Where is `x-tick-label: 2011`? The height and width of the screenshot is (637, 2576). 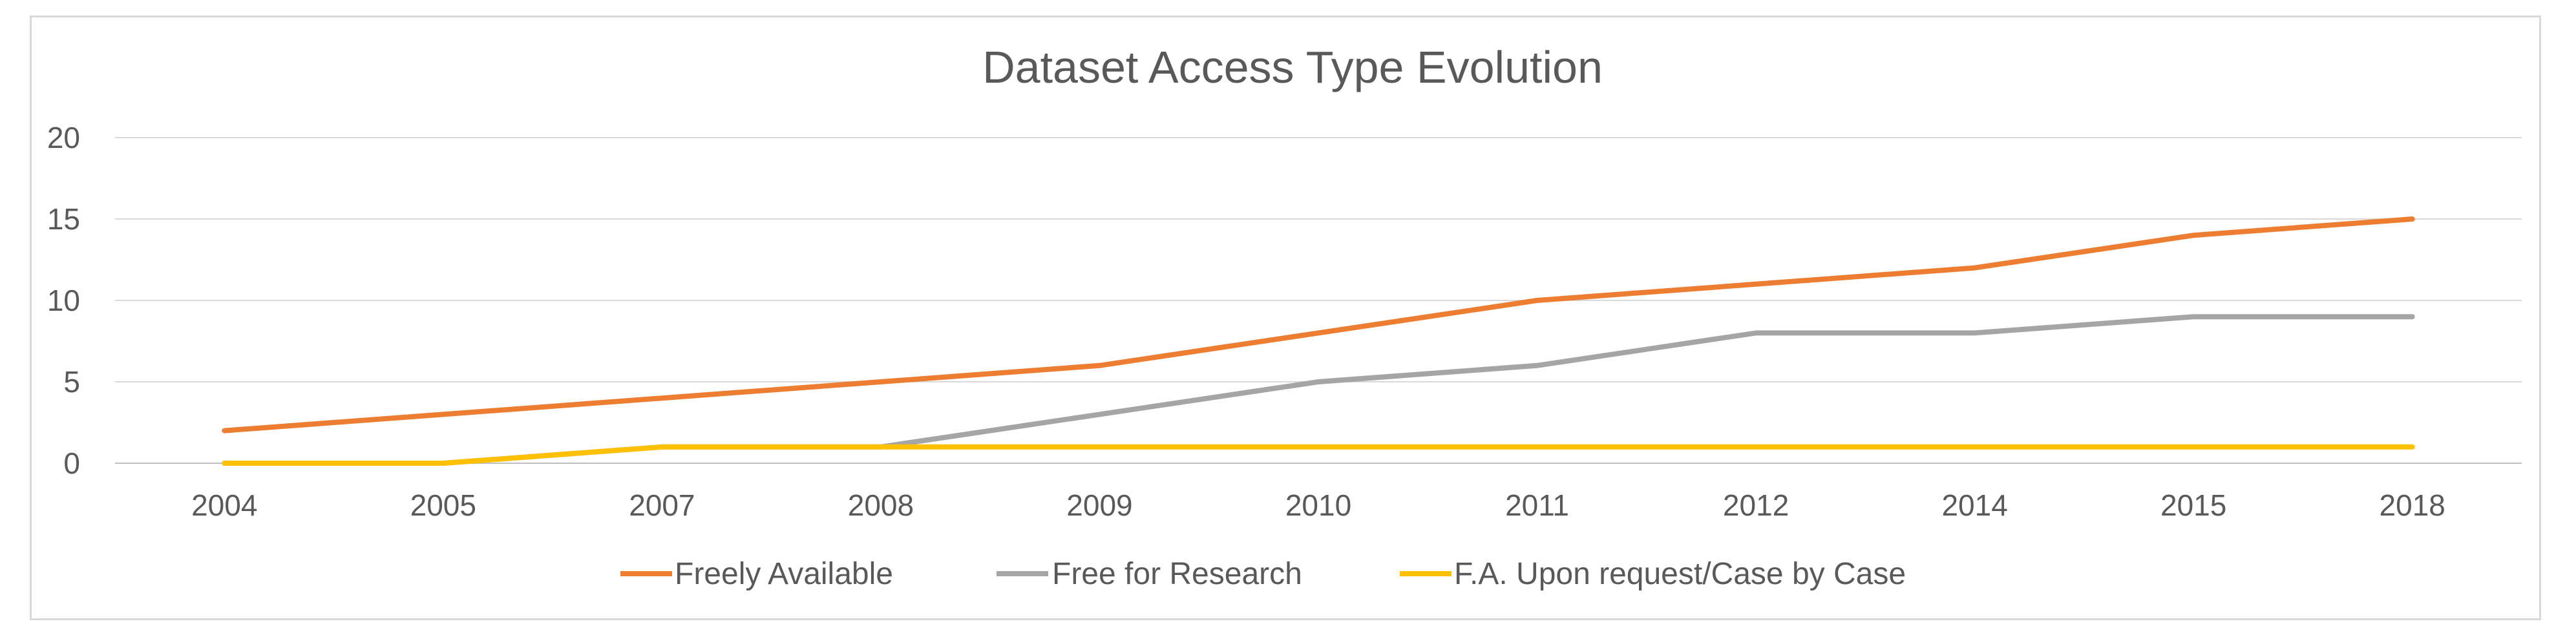 x-tick-label: 2011 is located at coordinates (1537, 505).